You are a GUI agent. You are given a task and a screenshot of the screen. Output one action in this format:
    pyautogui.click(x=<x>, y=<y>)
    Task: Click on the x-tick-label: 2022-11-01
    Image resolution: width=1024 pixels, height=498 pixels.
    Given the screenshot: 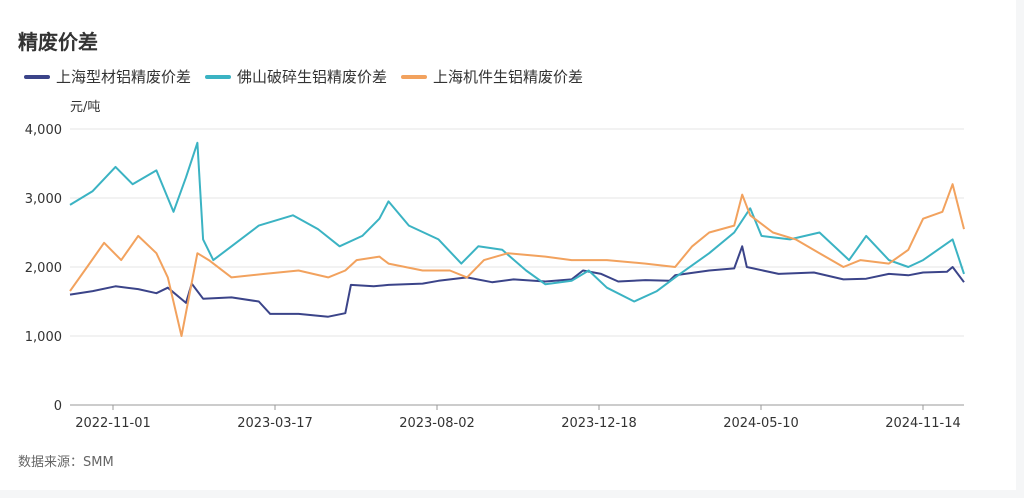 What is the action you would take?
    pyautogui.click(x=113, y=423)
    